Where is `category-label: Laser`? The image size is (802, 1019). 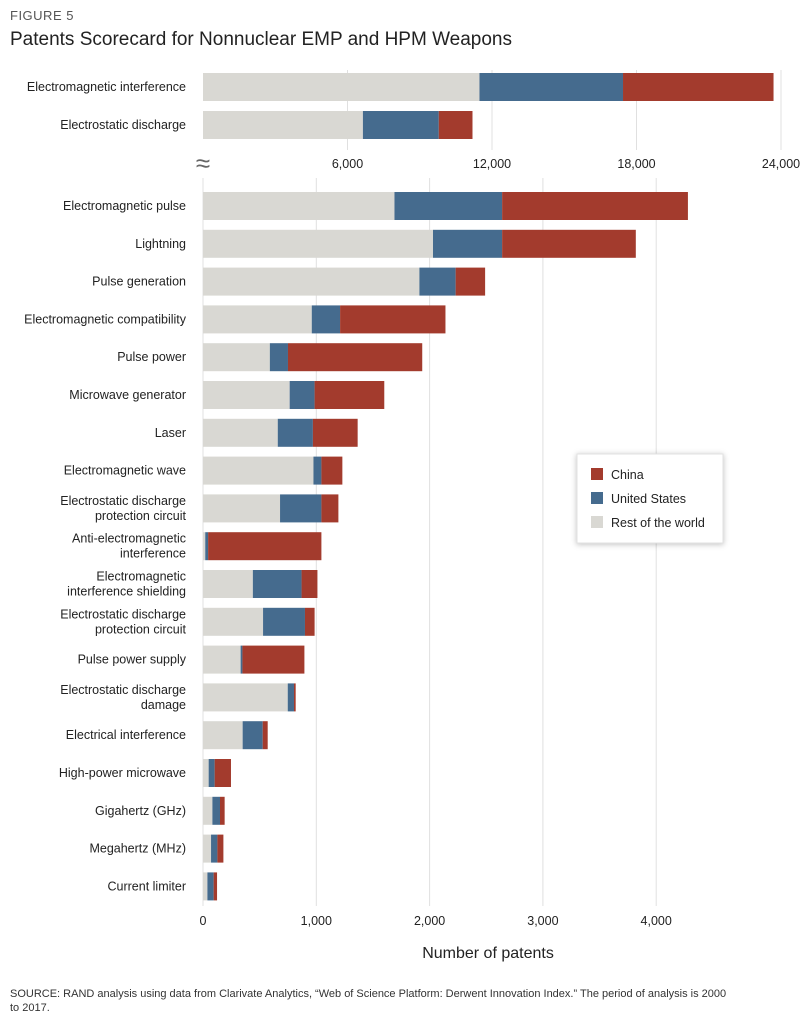
category-label: Laser is located at coordinates (170, 433).